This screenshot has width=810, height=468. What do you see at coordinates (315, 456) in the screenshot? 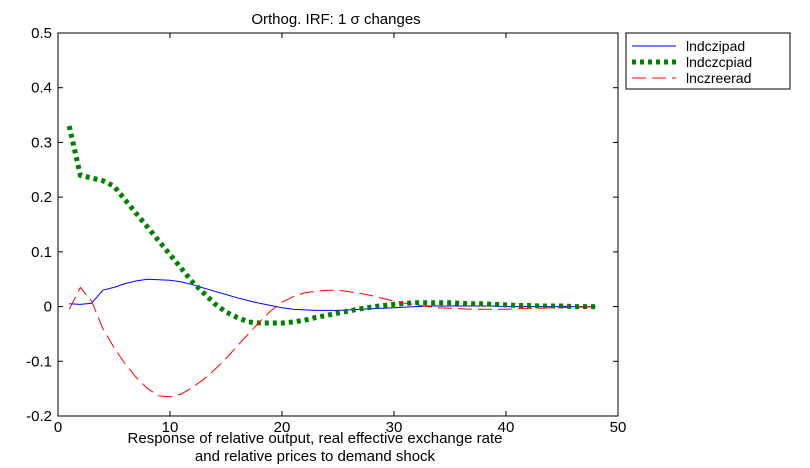
I see `chart-caption-line-2: and relative prices to demand shock` at bounding box center [315, 456].